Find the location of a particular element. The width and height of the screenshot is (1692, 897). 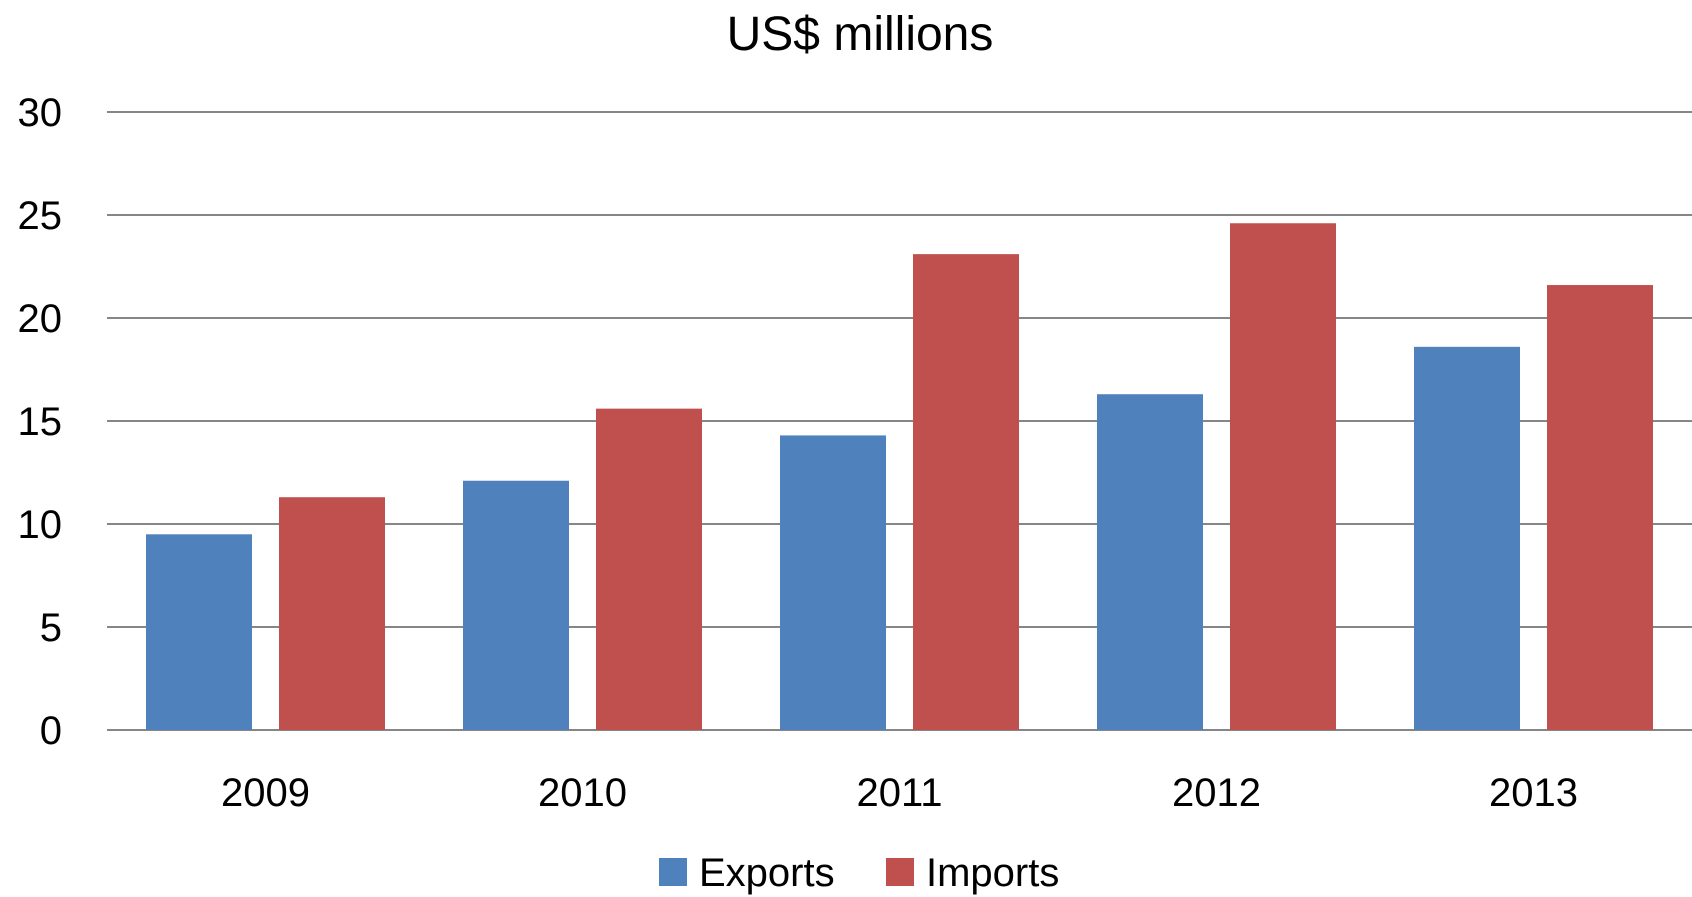

y-tick-label: 25 is located at coordinates (40, 216).